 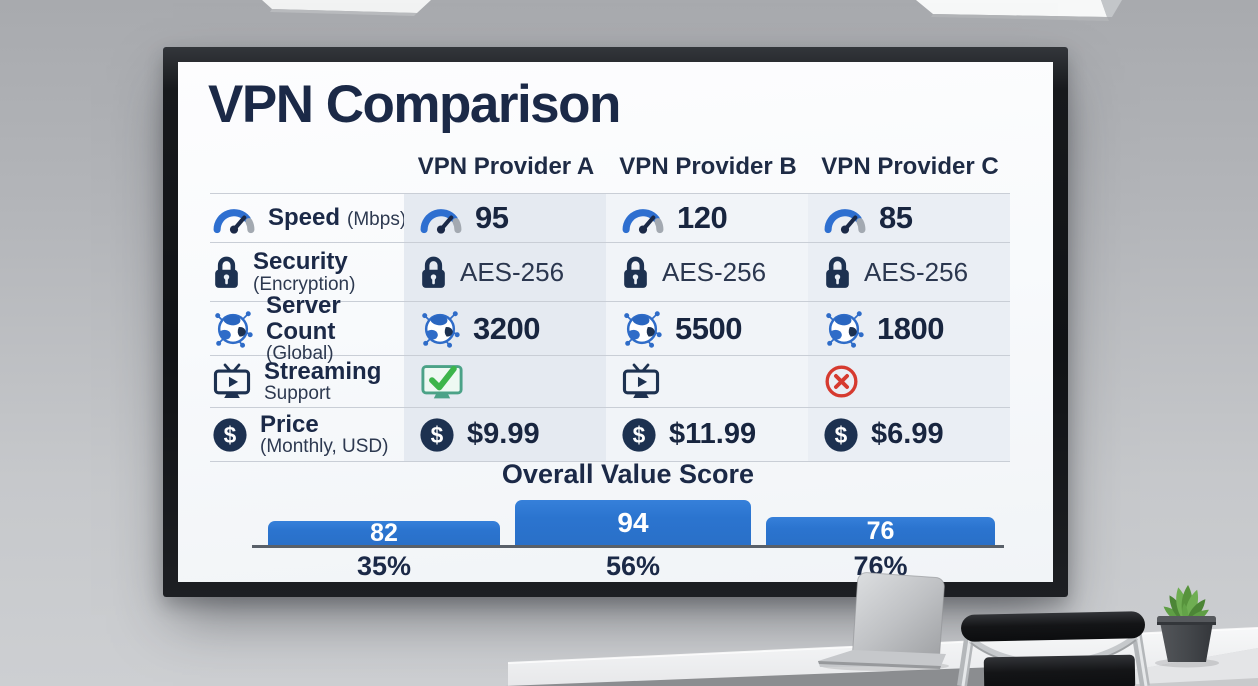 I want to click on value-cell-provider-c: 1800, so click(x=909, y=328).